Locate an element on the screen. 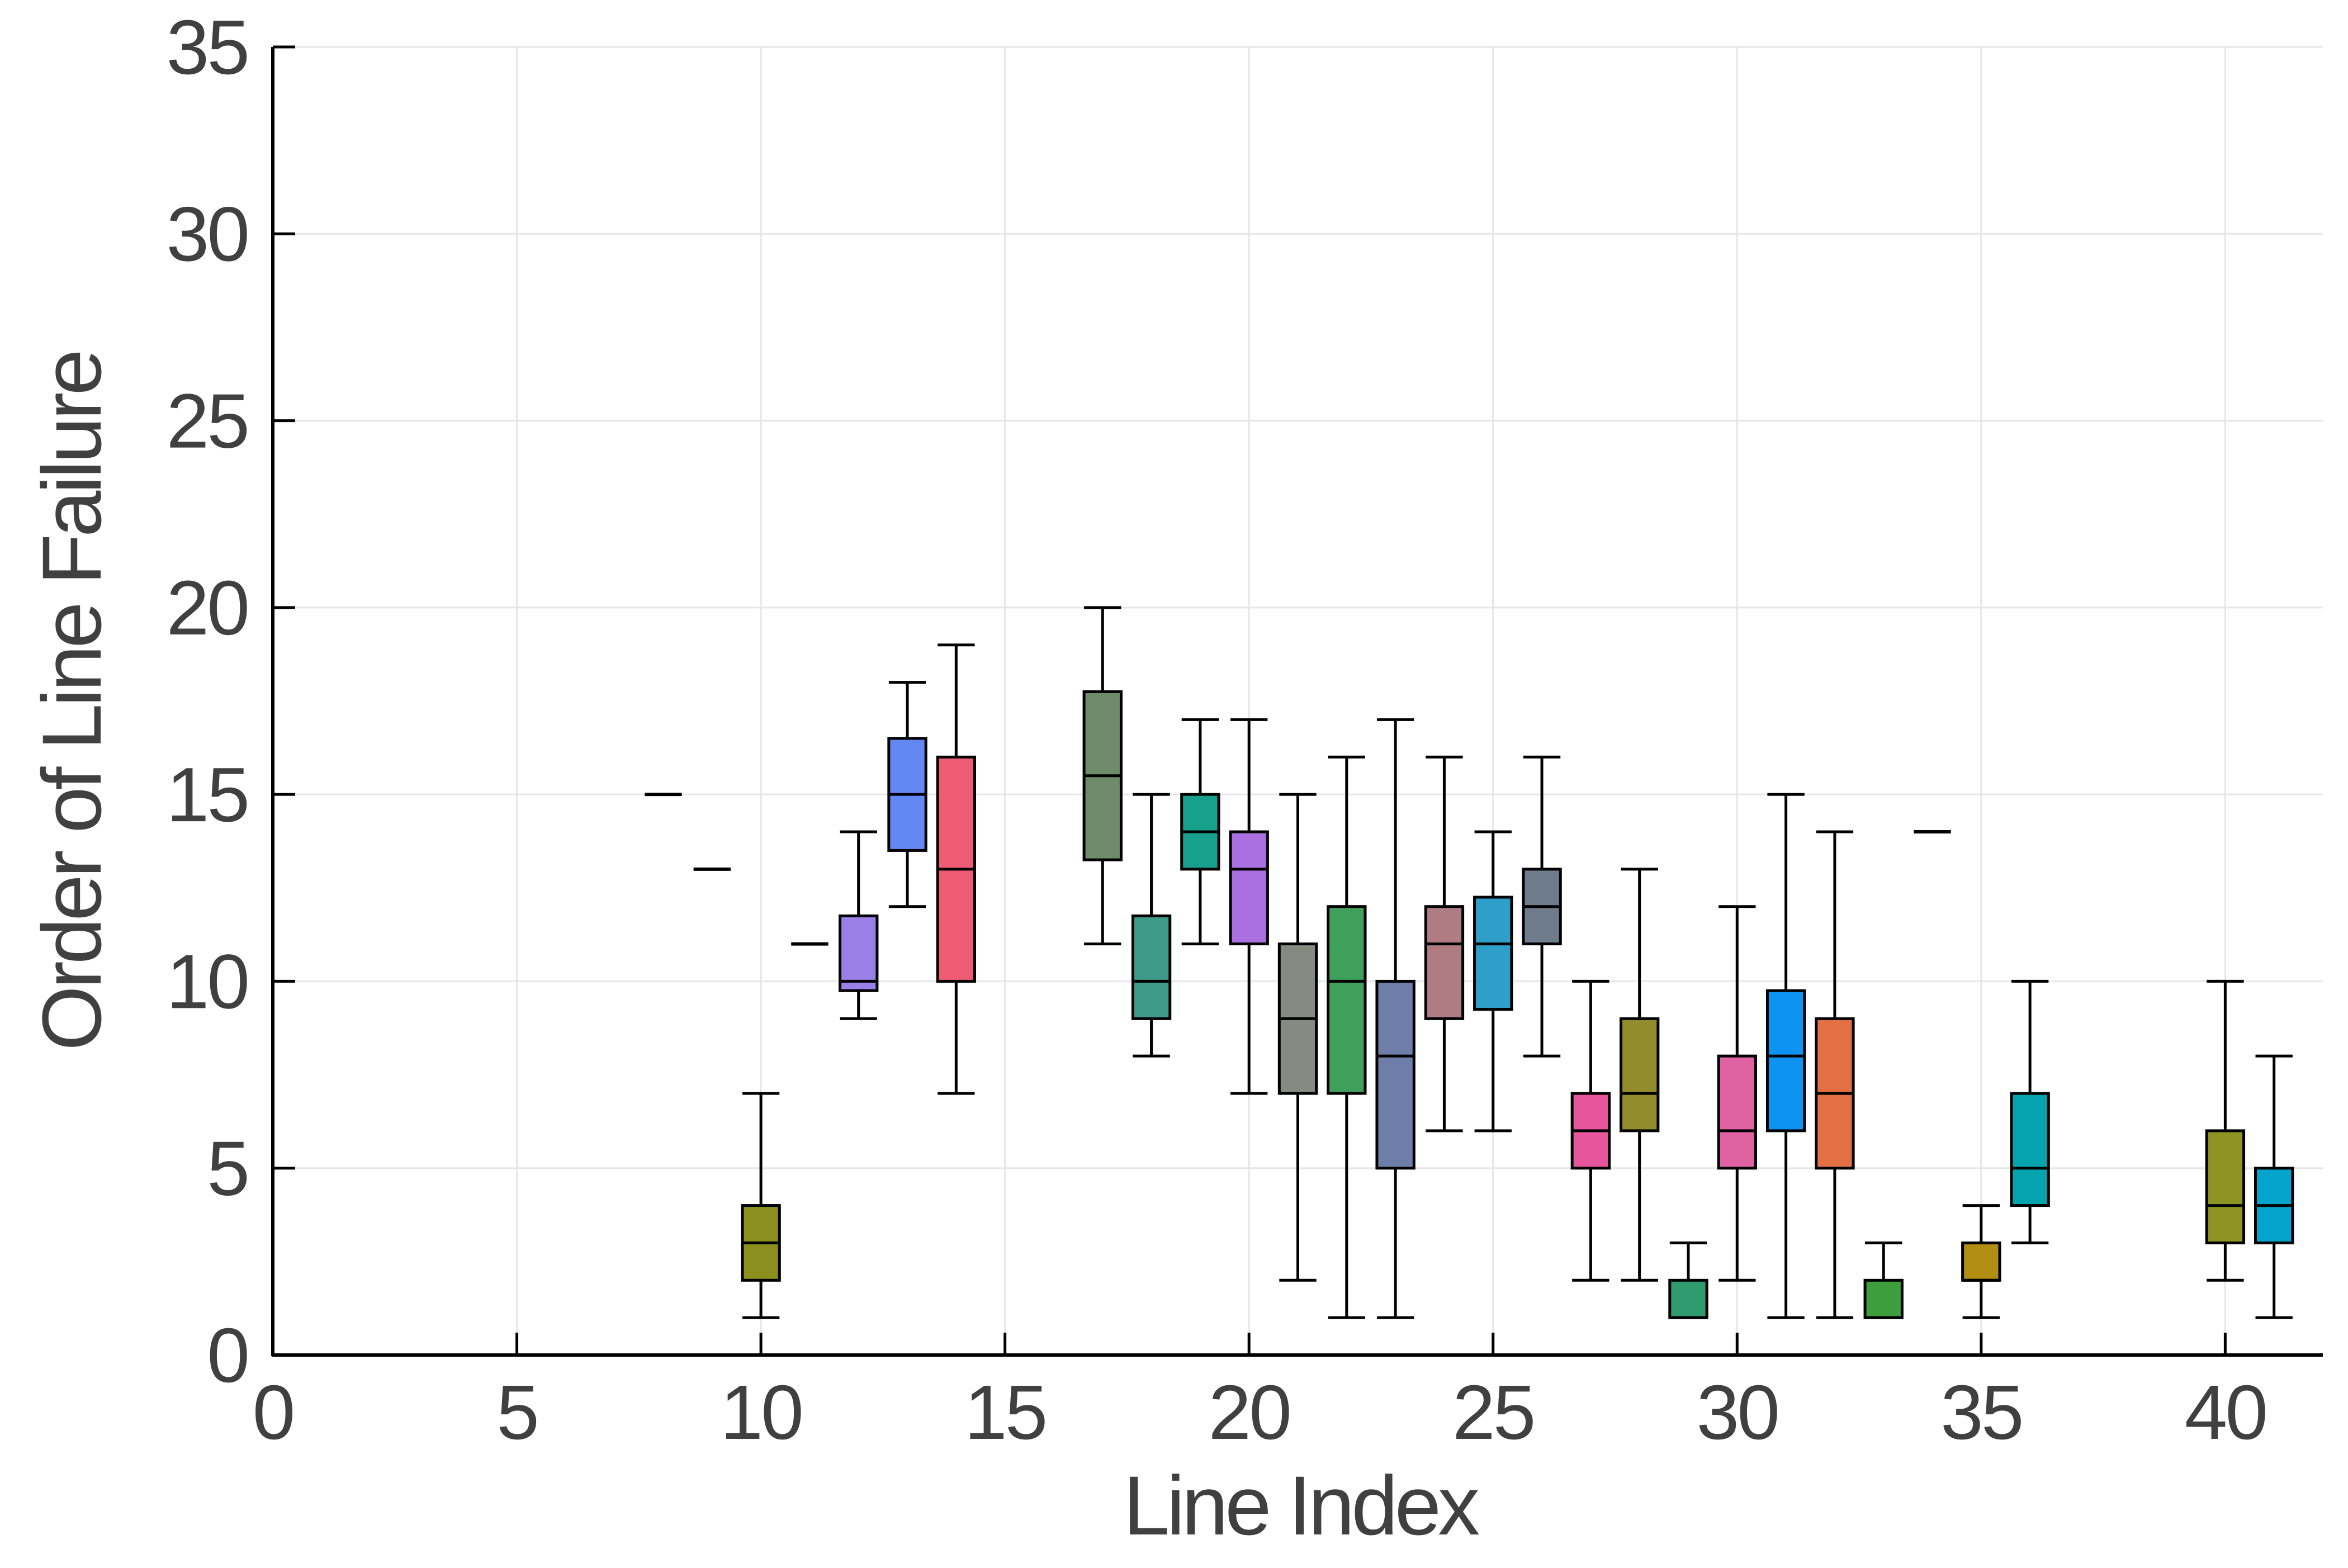 The image size is (2348, 1568). x-tick-label: 30 is located at coordinates (1737, 1413).